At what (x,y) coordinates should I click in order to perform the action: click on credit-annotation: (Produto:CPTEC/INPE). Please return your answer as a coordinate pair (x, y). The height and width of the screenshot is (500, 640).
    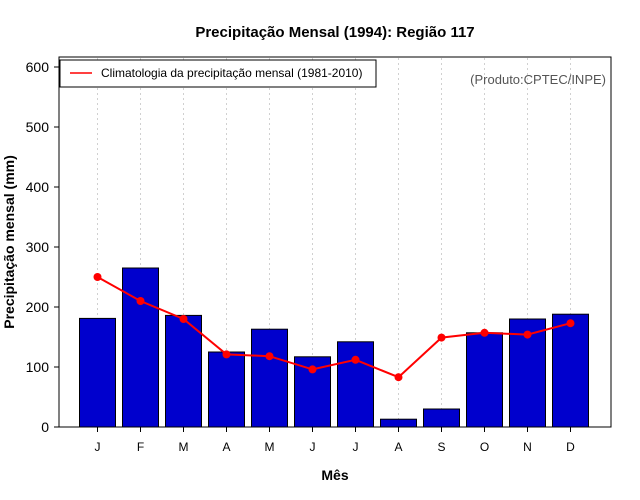
    Looking at the image, I should click on (538, 79).